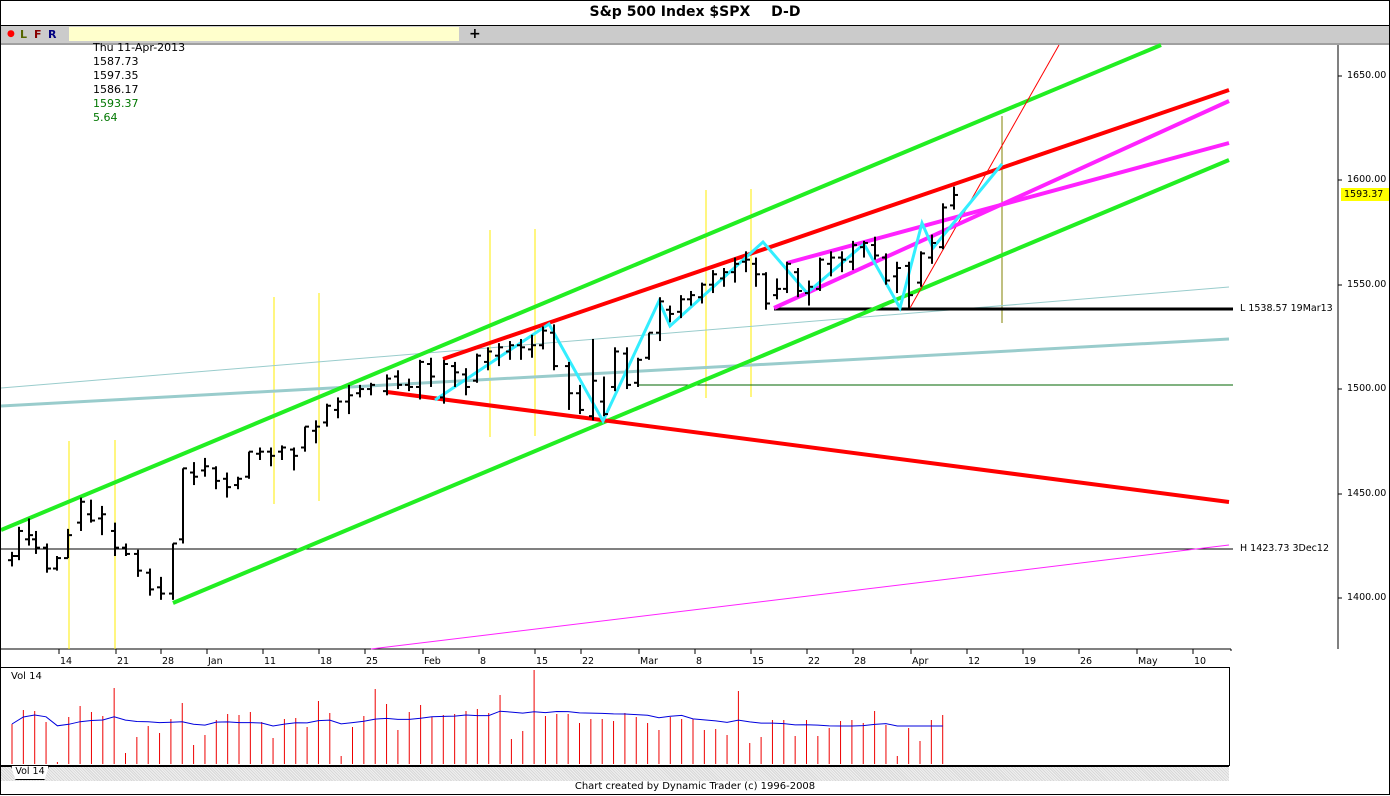 The width and height of the screenshot is (1390, 796). I want to click on magenta-lower-line, so click(1001, 204).